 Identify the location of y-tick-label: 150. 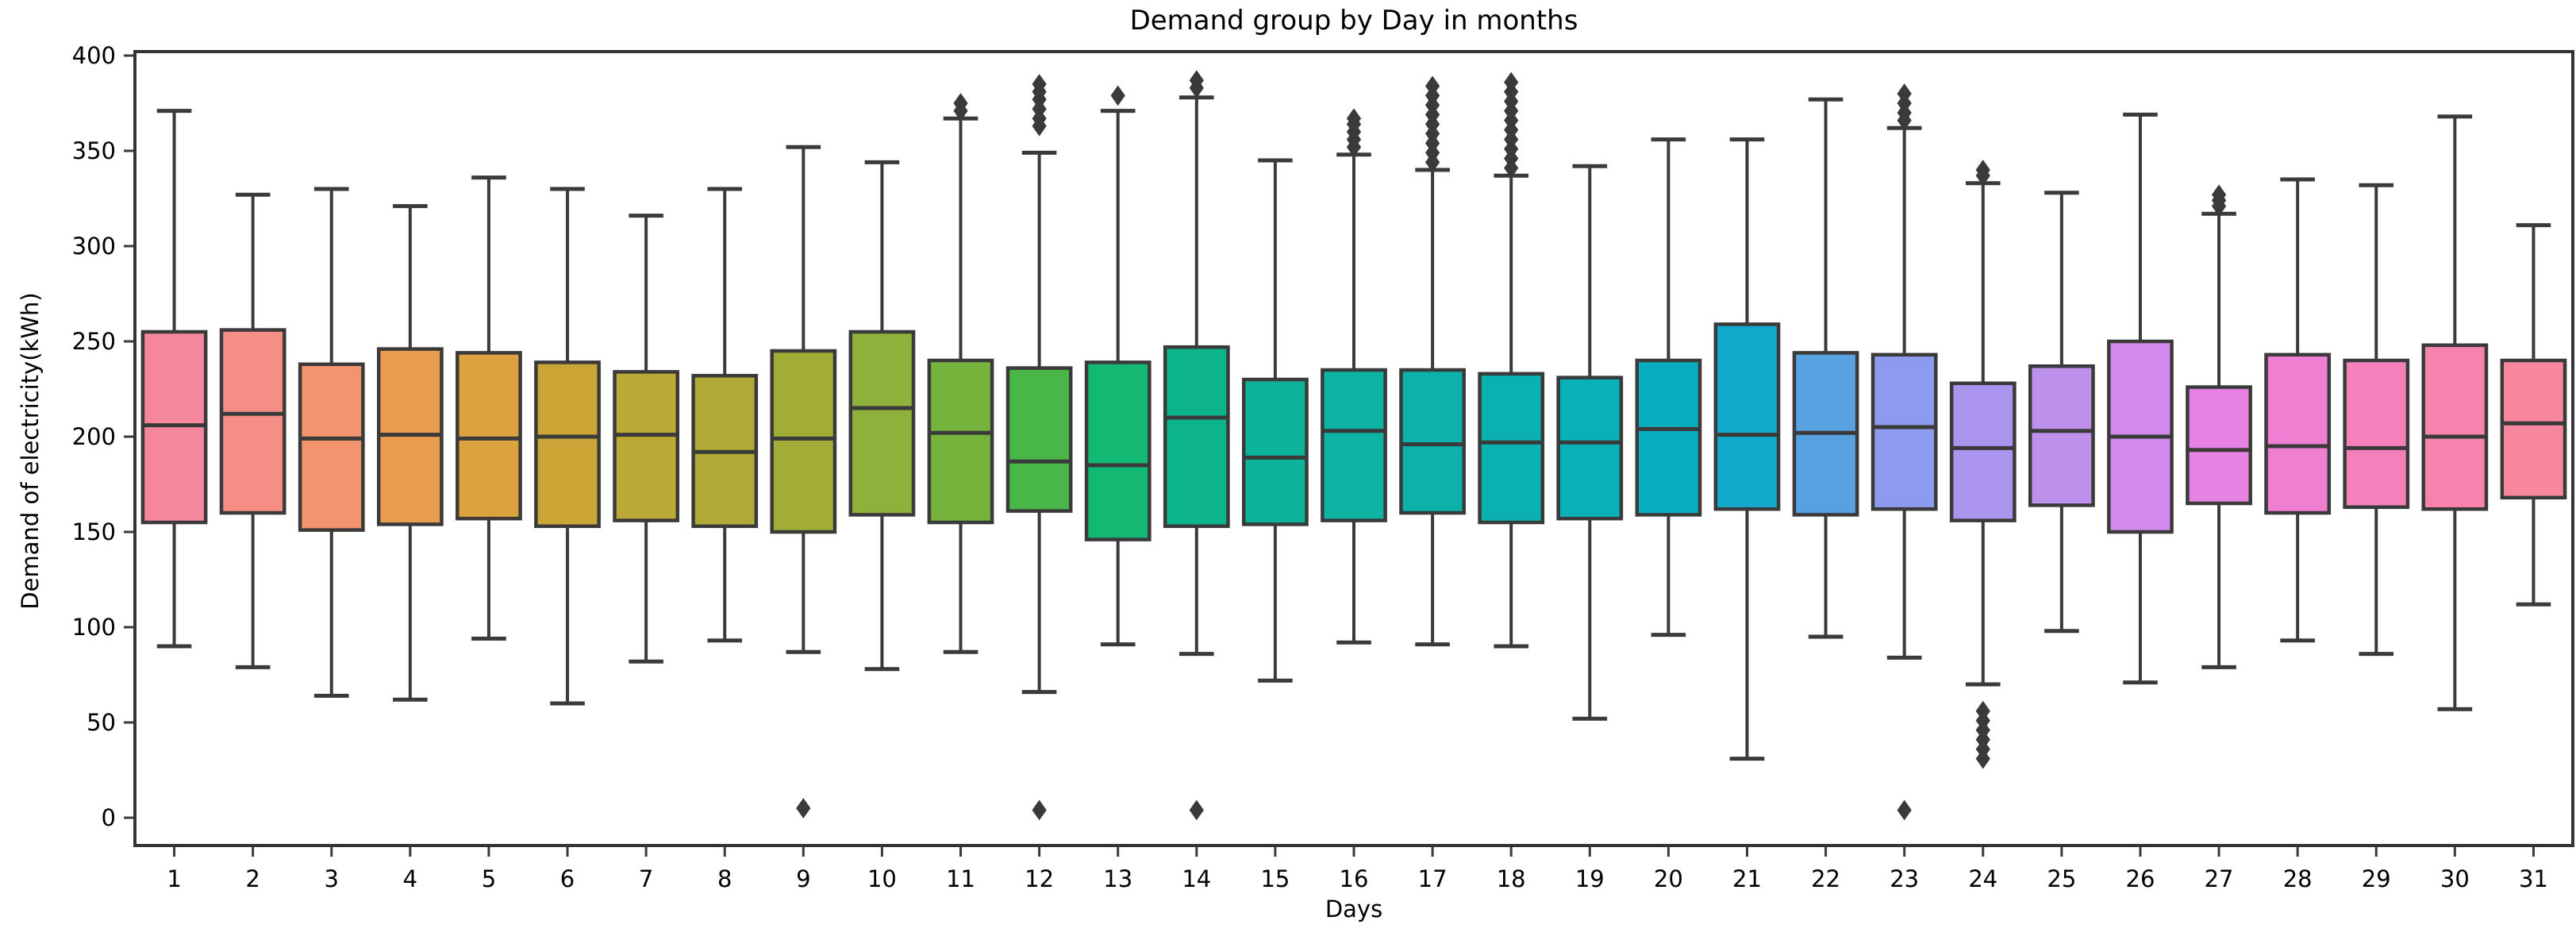
(94, 532).